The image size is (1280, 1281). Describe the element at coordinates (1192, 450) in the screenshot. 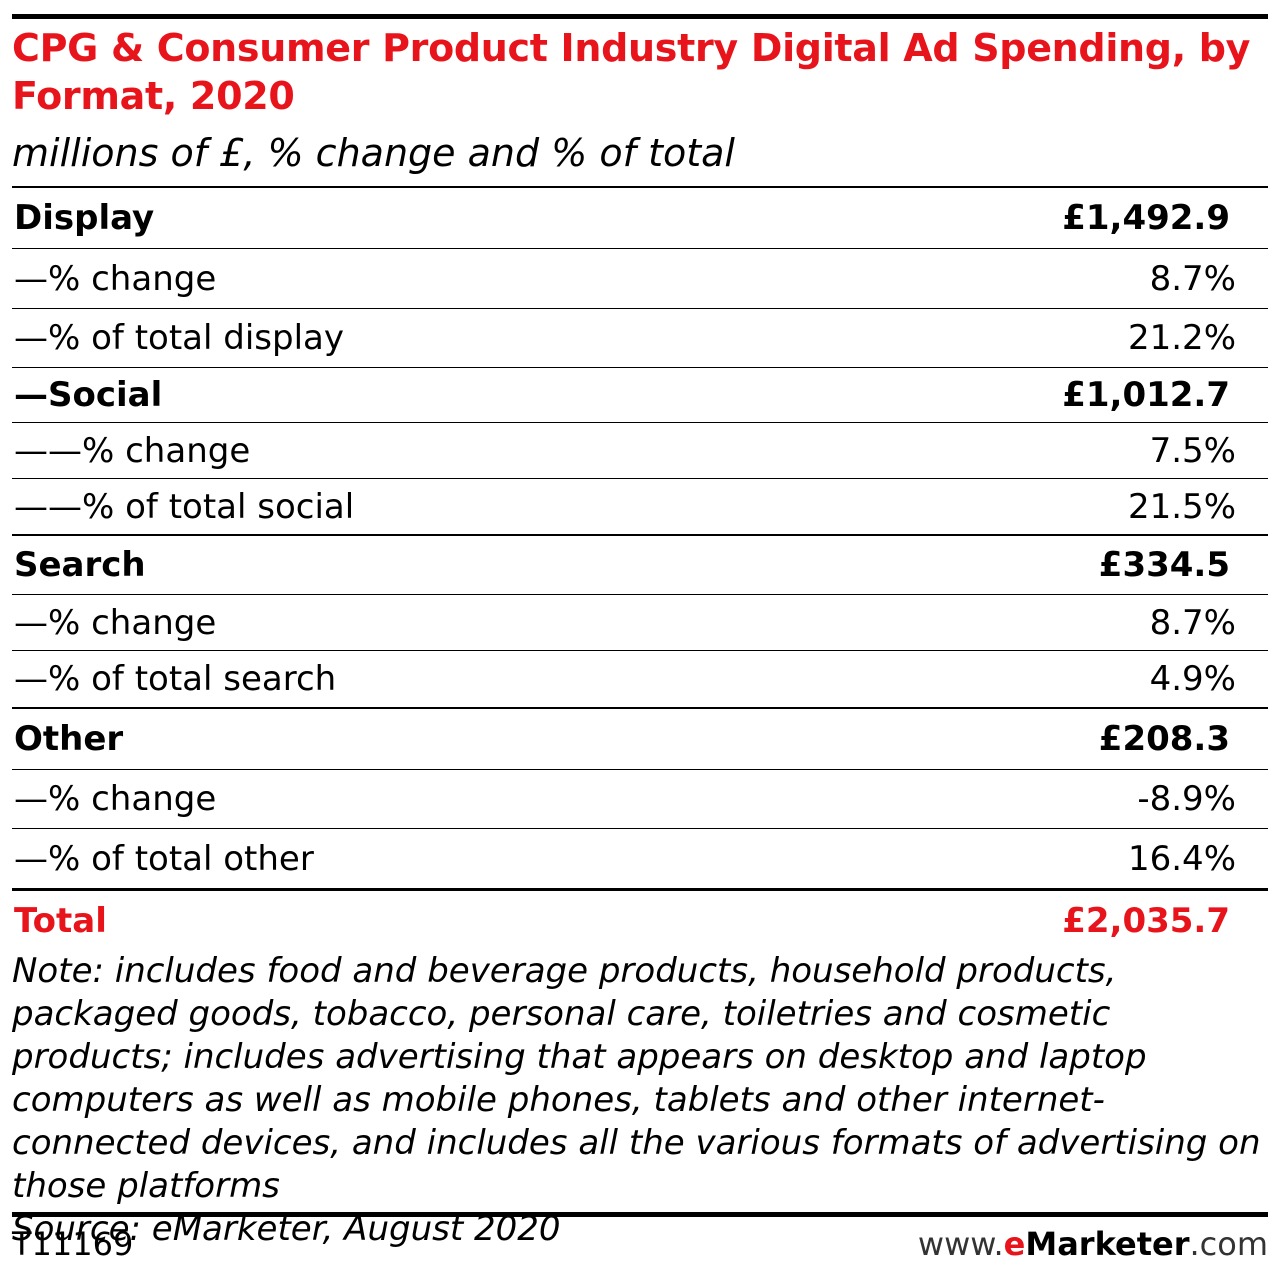

I see `row-value: 7.5%` at that location.